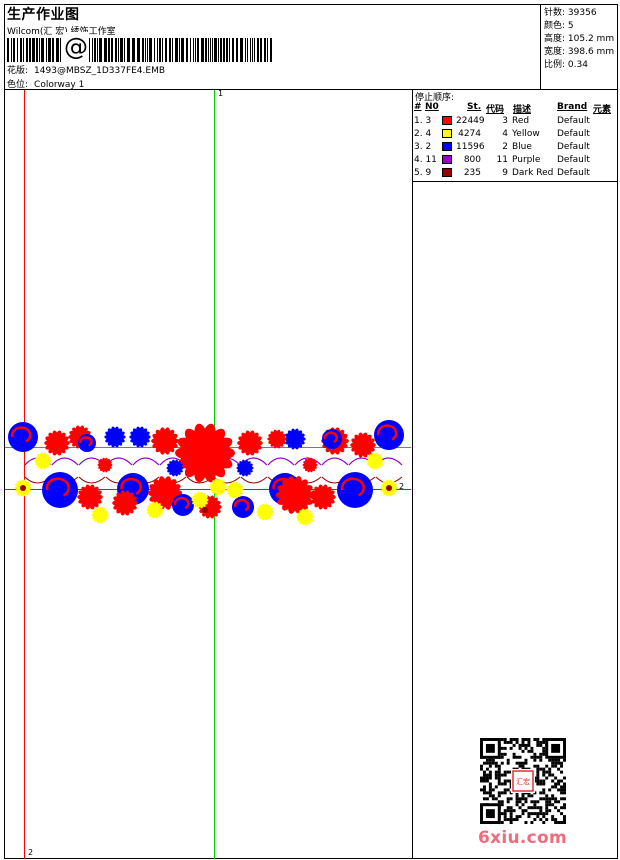 Image resolution: width=620 pixels, height=860 pixels. Describe the element at coordinates (76, 47) in the screenshot. I see `barcode-at-symbol: @` at that location.